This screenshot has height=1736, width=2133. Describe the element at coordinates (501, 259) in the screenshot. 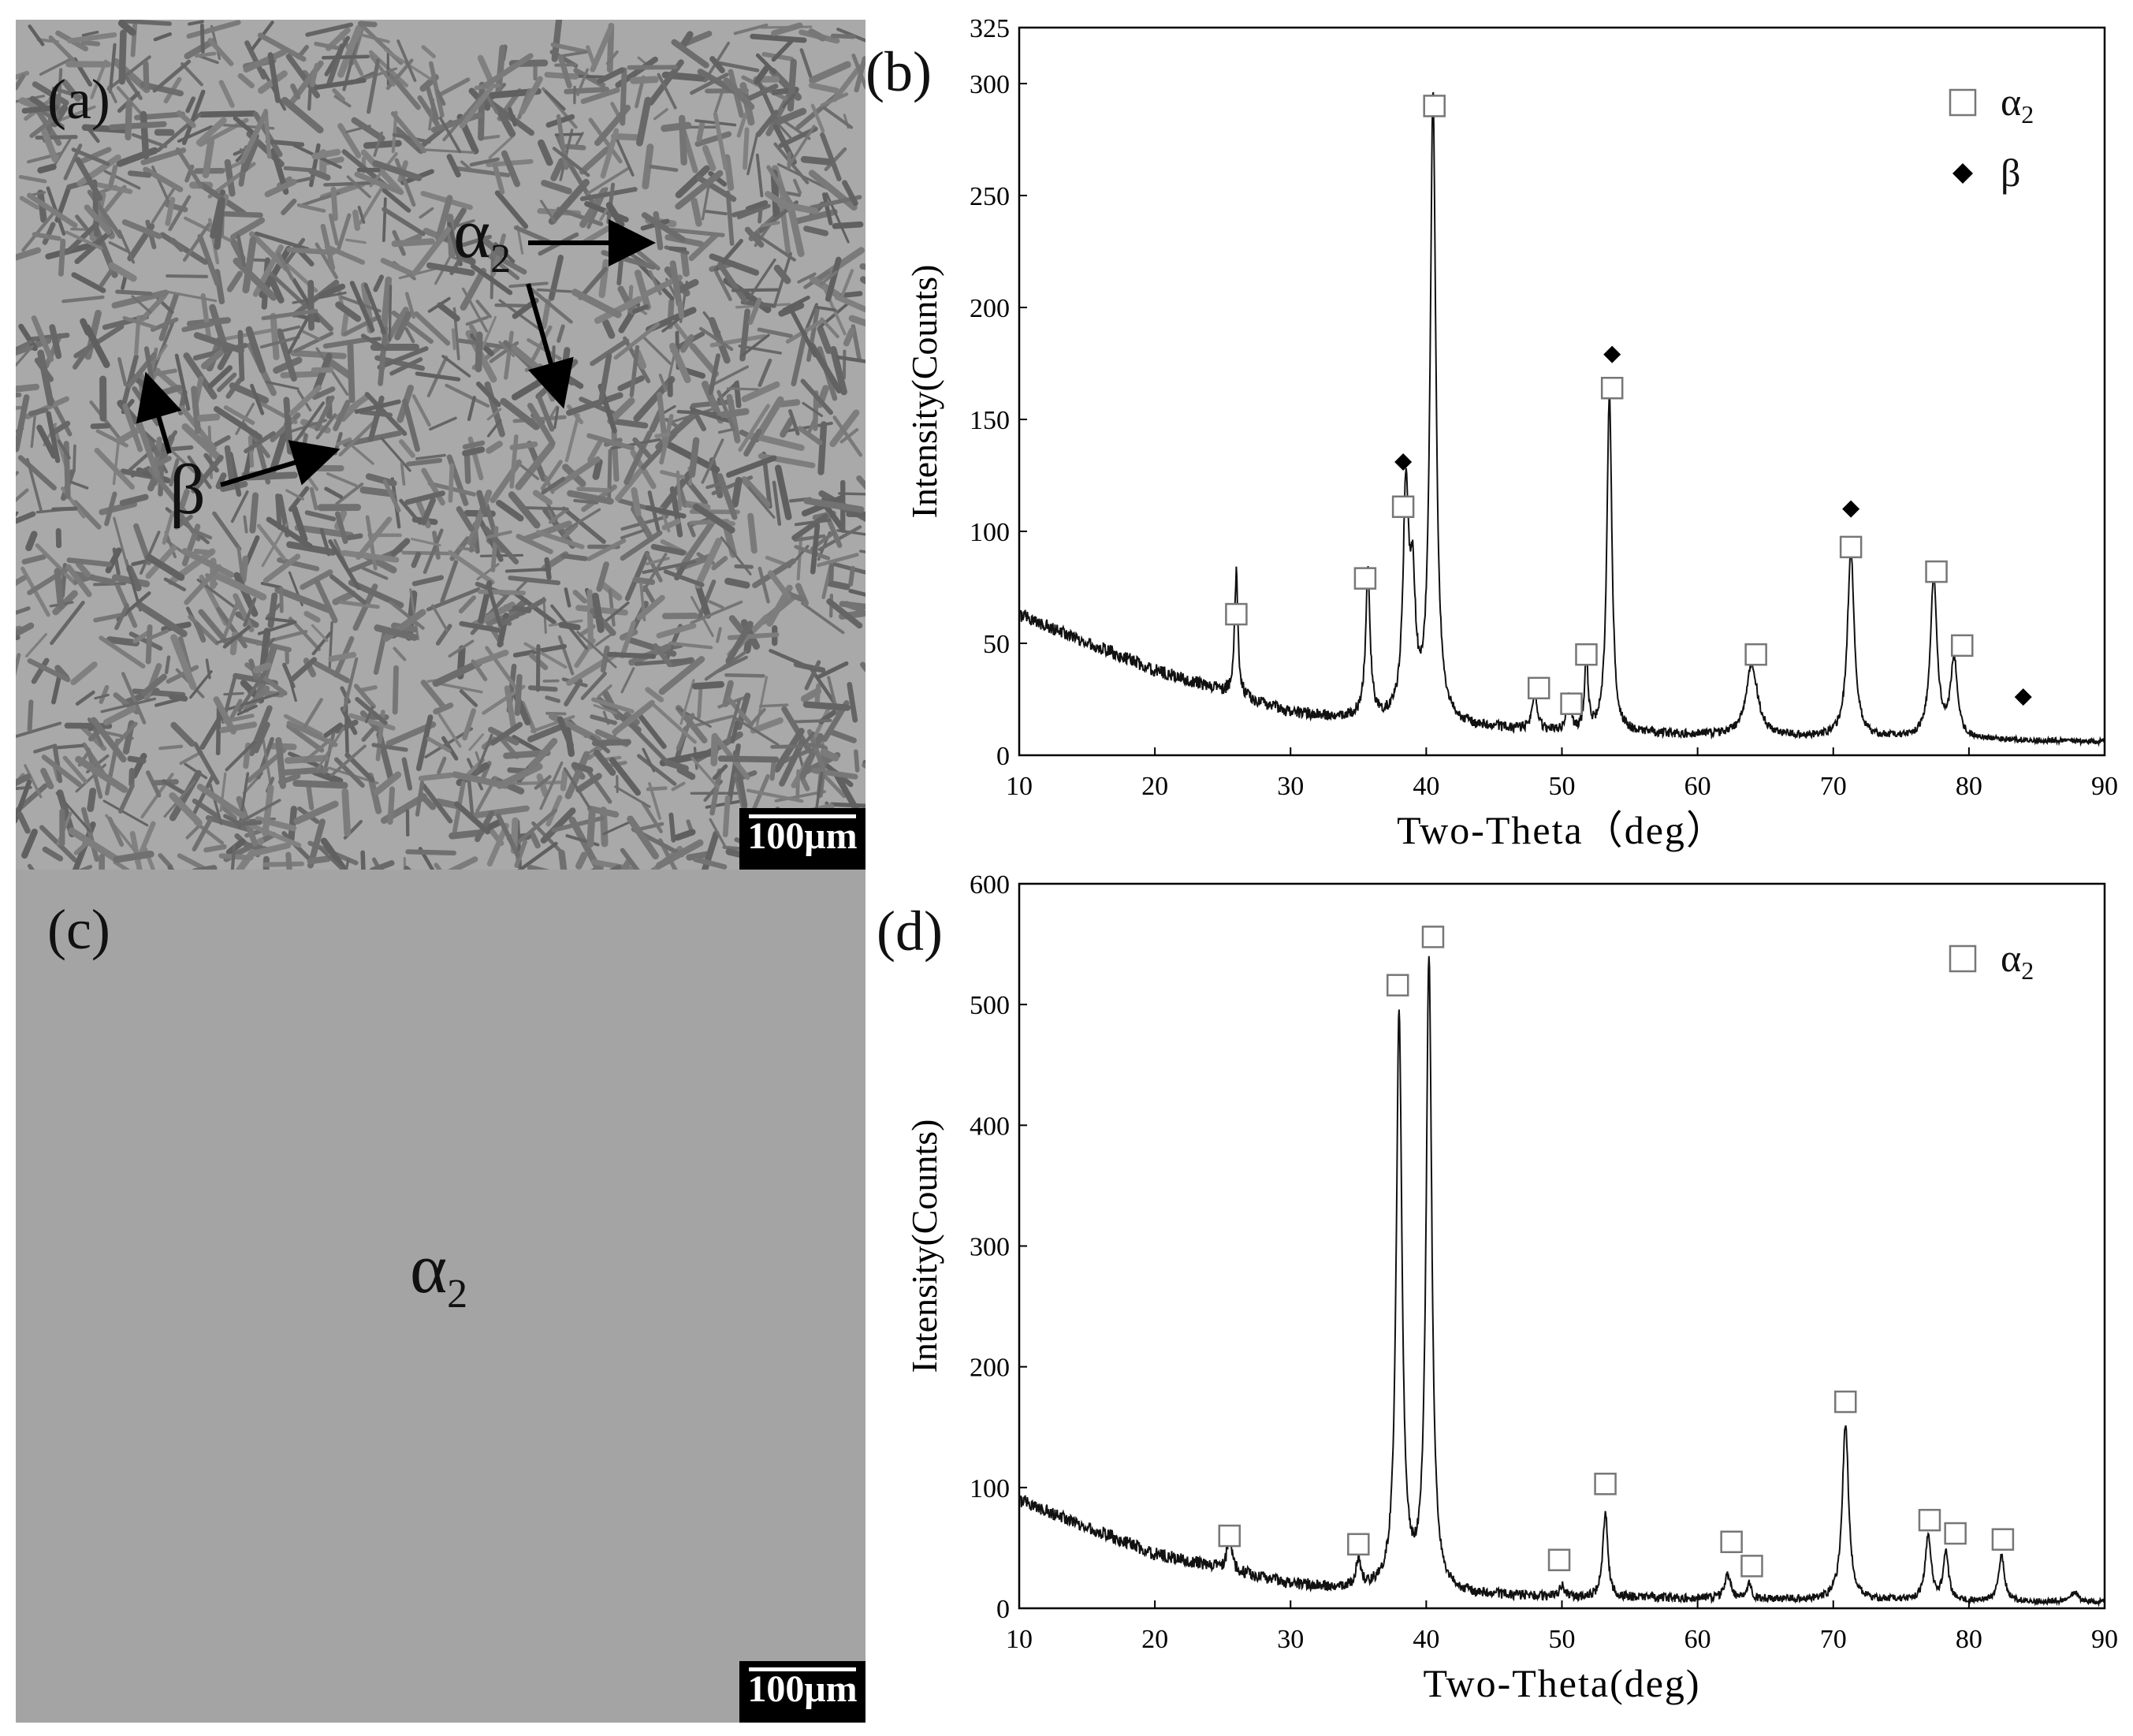

I see `alpha2-annotation-sub: 2` at that location.